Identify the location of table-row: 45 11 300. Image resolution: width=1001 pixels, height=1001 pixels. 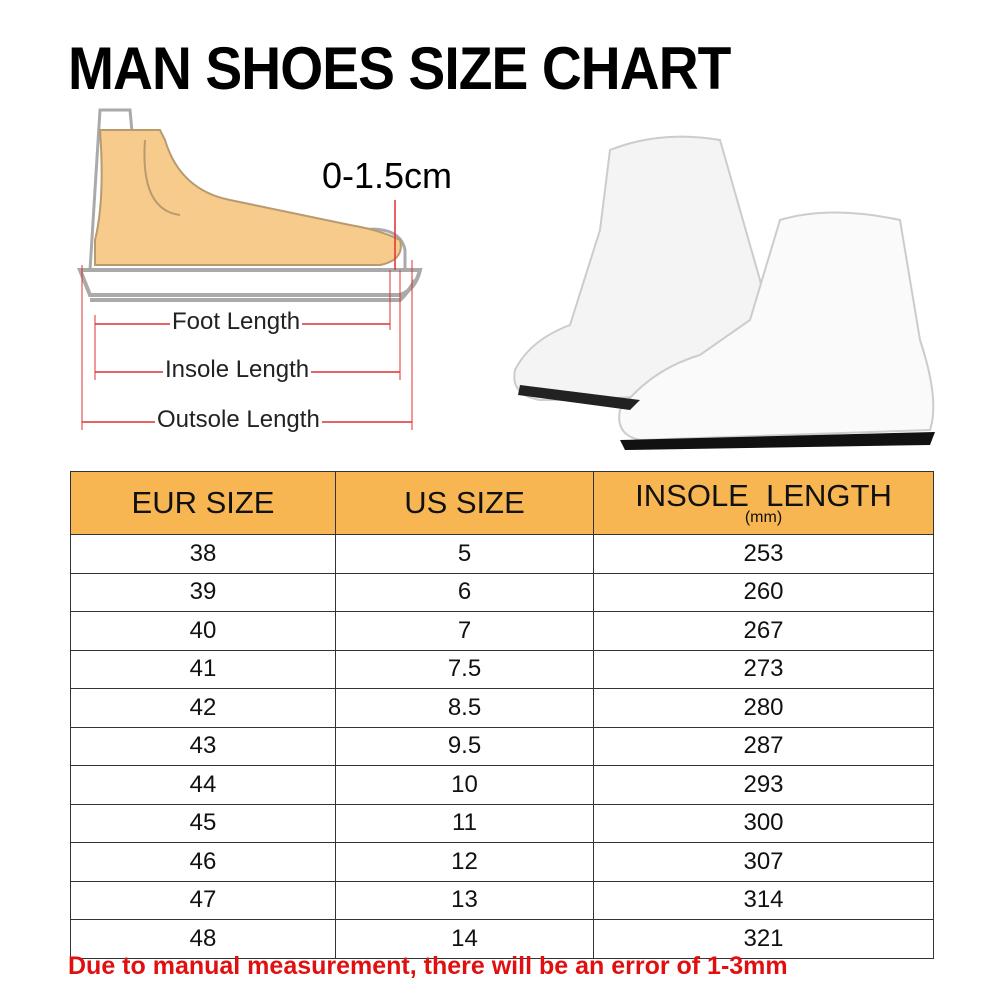
(502, 823).